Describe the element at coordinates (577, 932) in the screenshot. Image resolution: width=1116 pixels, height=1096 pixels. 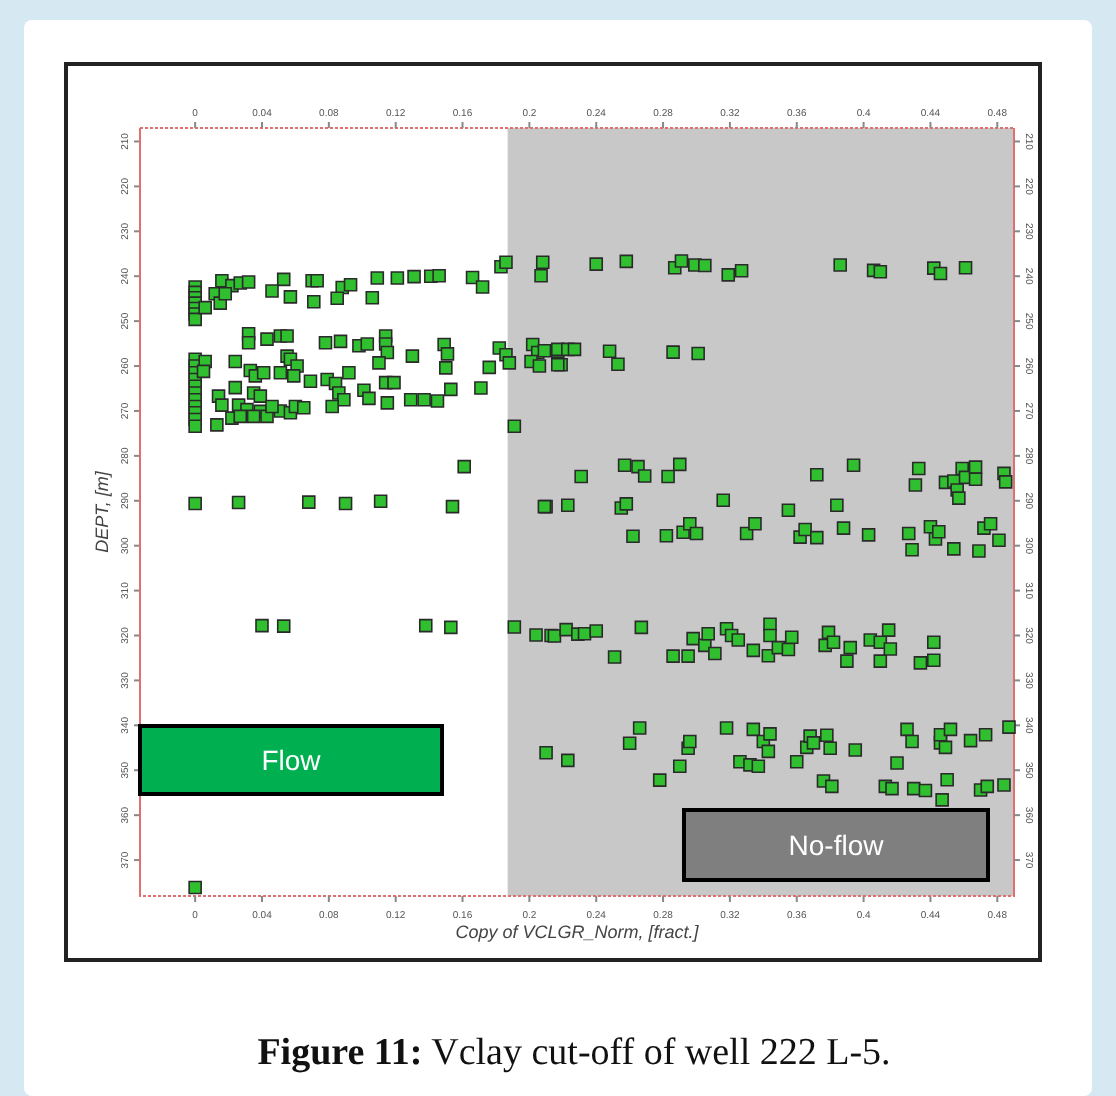
I see `x-axis-title: Copy of VCLGR_Norm, [fract.]` at that location.